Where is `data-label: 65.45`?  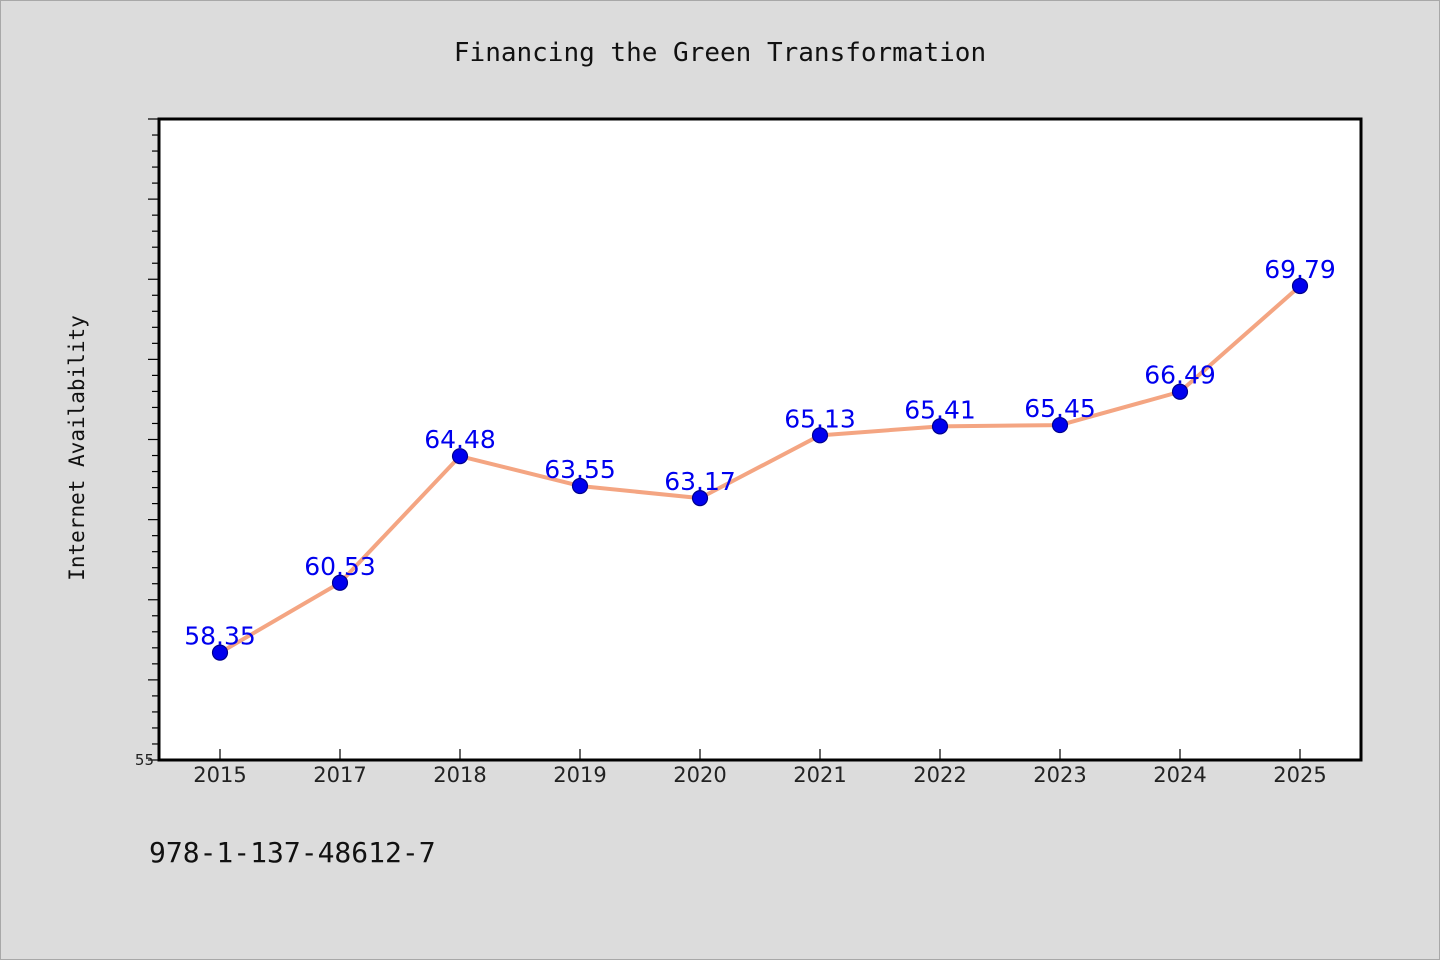
data-label: 65.45 is located at coordinates (1060, 408).